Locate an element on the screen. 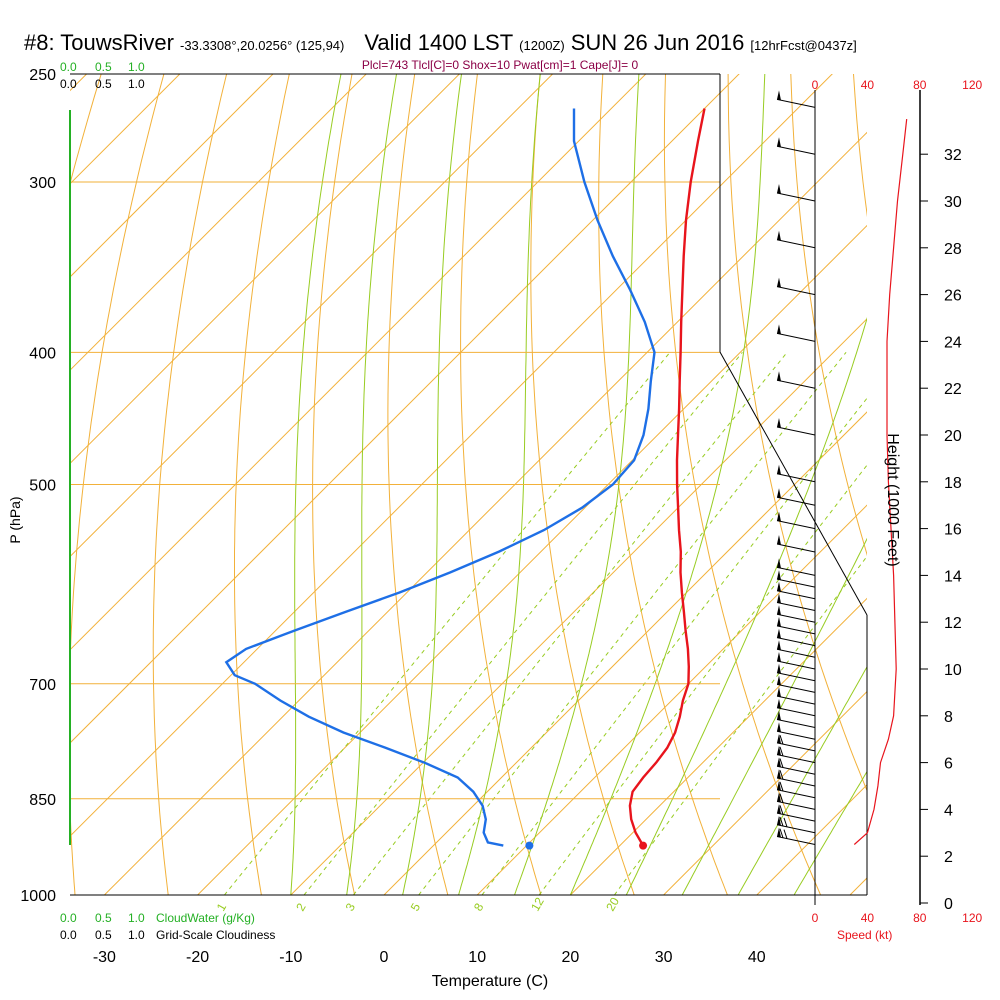 The image size is (1000, 1000). mixing-ratio-label: 2 is located at coordinates (301, 906).